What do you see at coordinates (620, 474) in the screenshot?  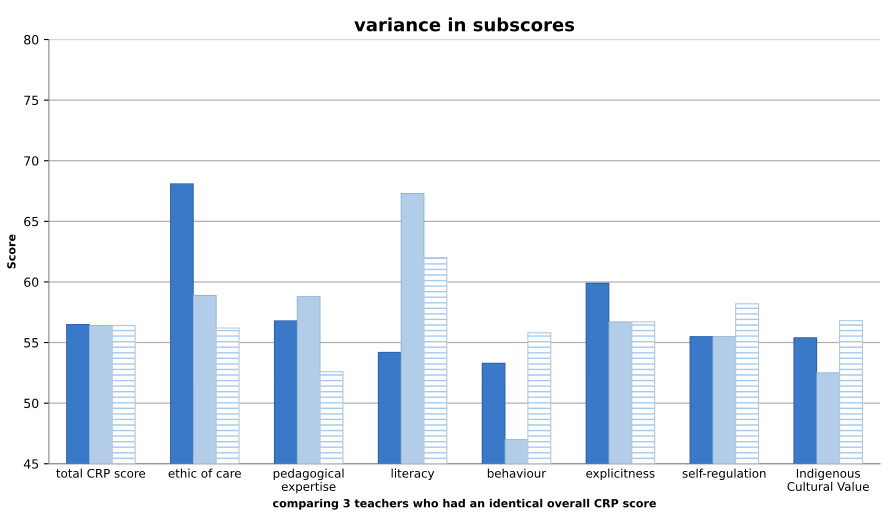 I see `x-tick-label: explicitness` at bounding box center [620, 474].